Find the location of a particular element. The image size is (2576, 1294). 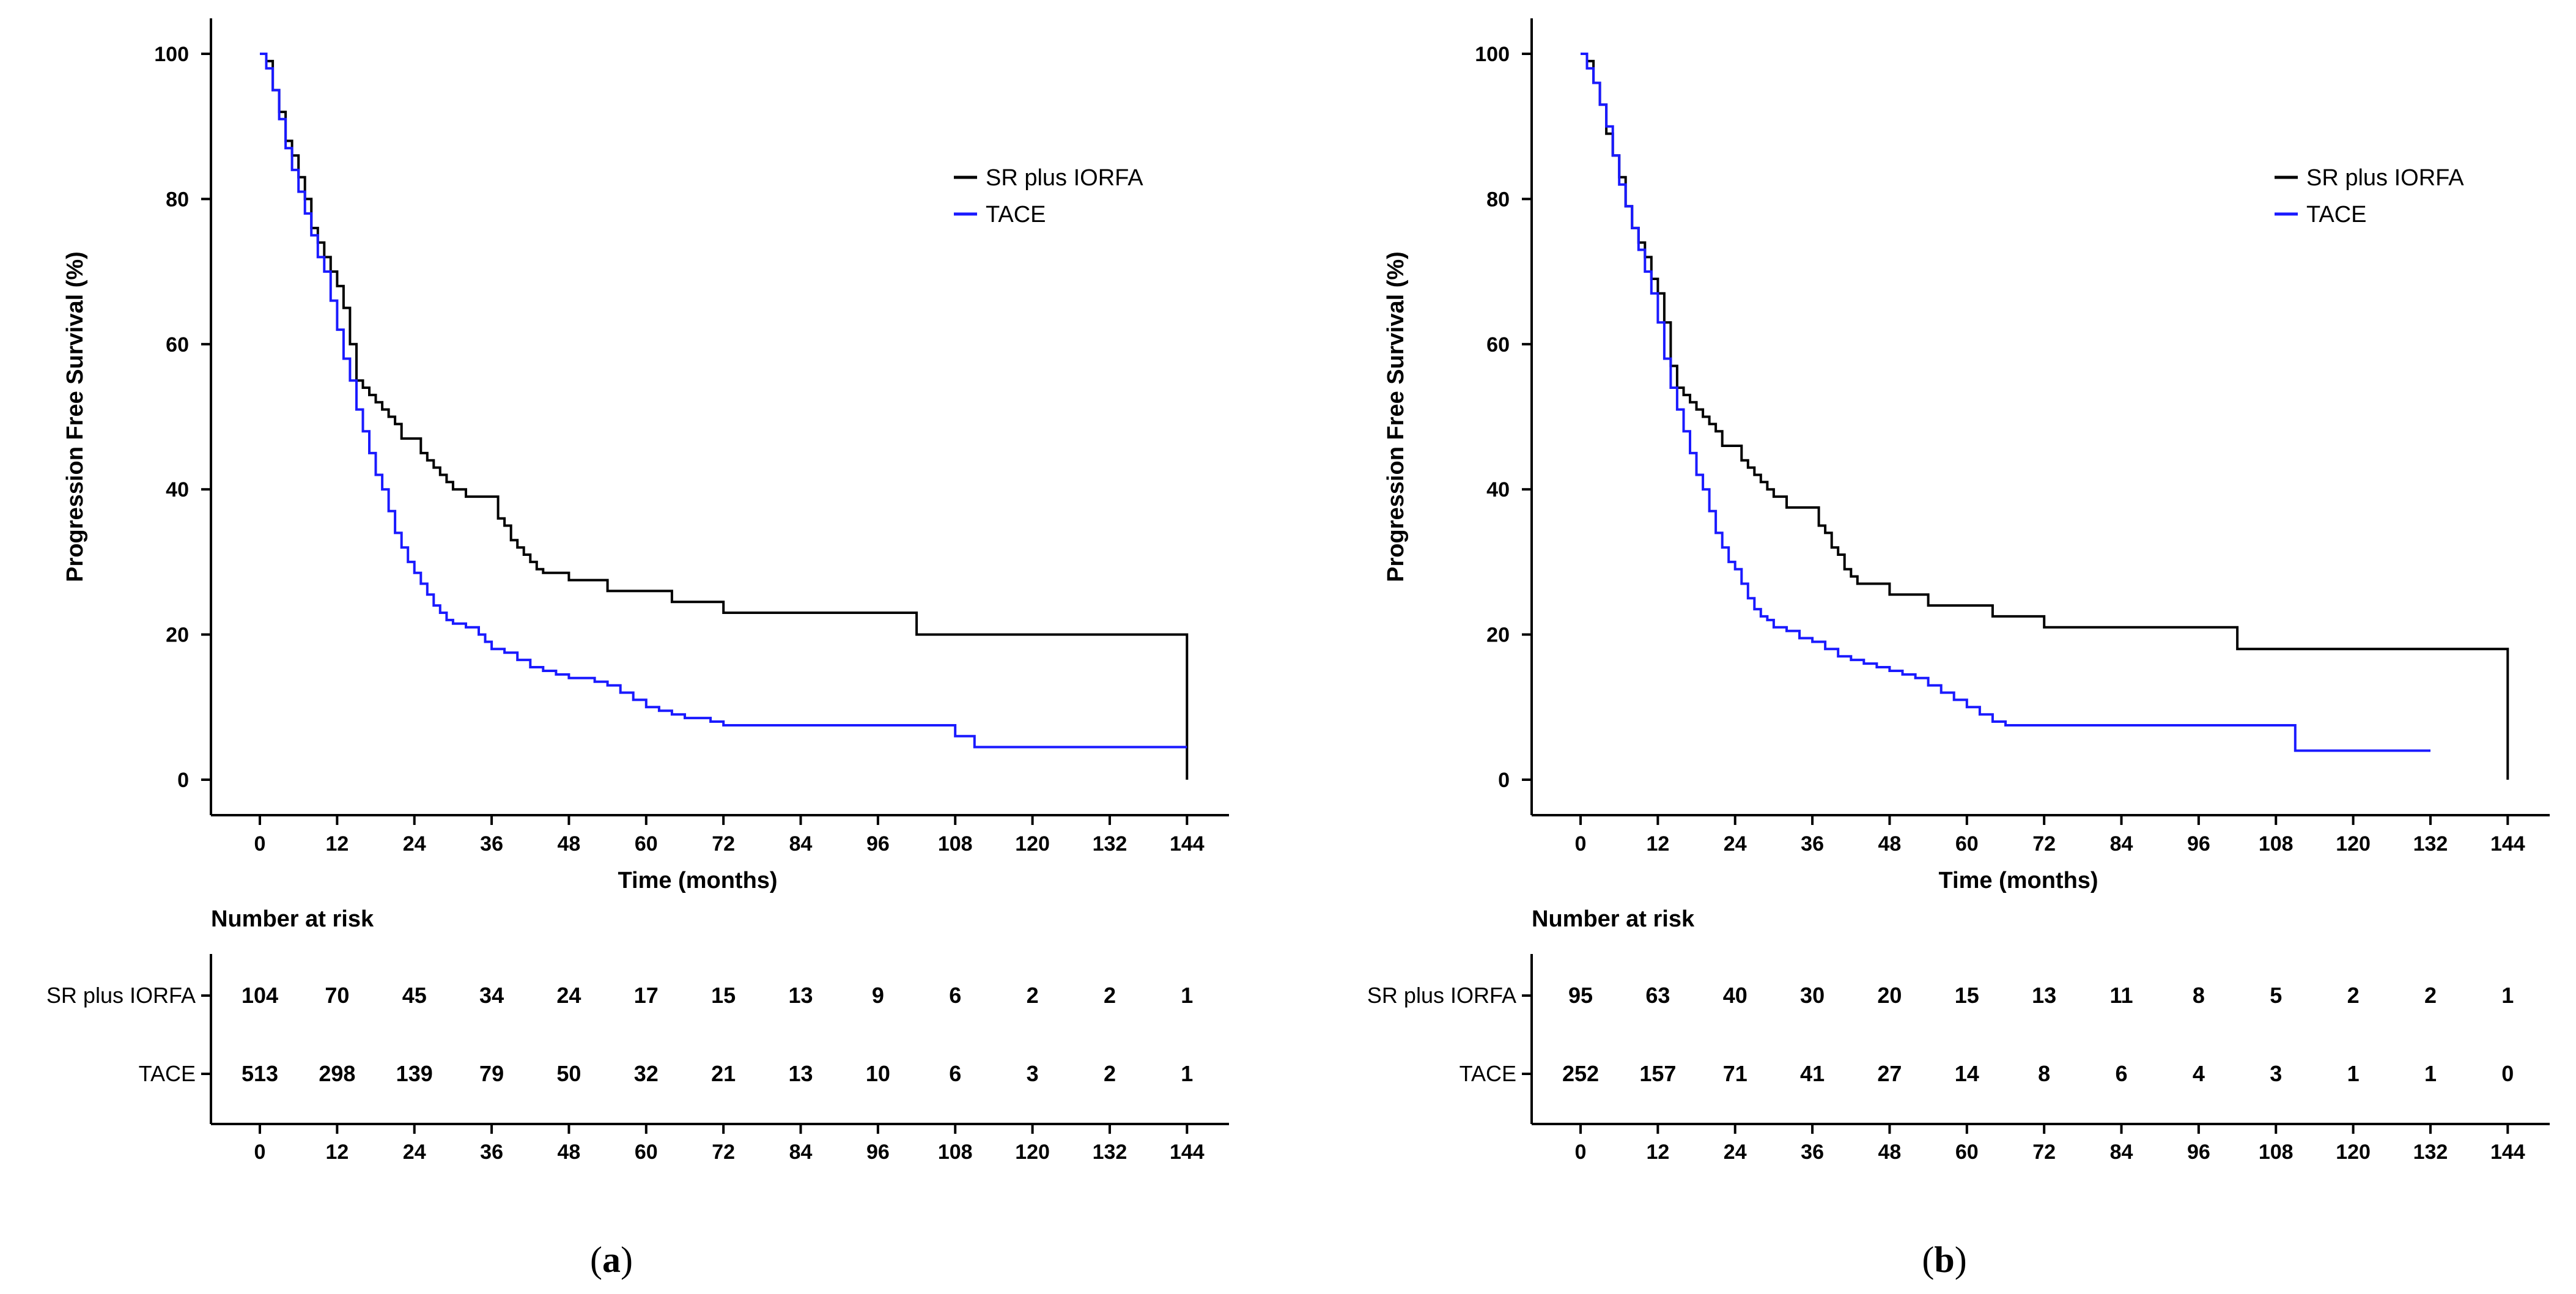

risk-value: 15 is located at coordinates (1967, 995).